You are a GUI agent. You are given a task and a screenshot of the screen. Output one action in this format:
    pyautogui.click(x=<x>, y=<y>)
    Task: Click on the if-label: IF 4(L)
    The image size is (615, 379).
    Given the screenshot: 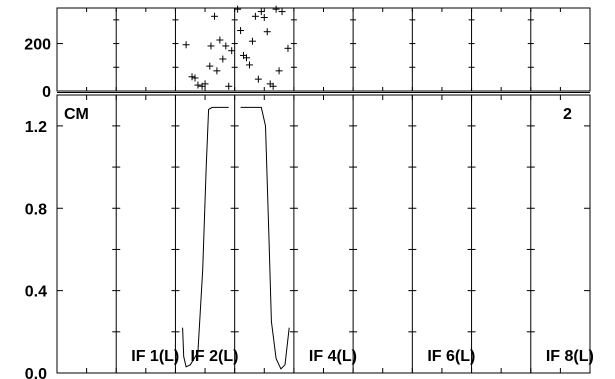 What is the action you would take?
    pyautogui.click(x=333, y=356)
    